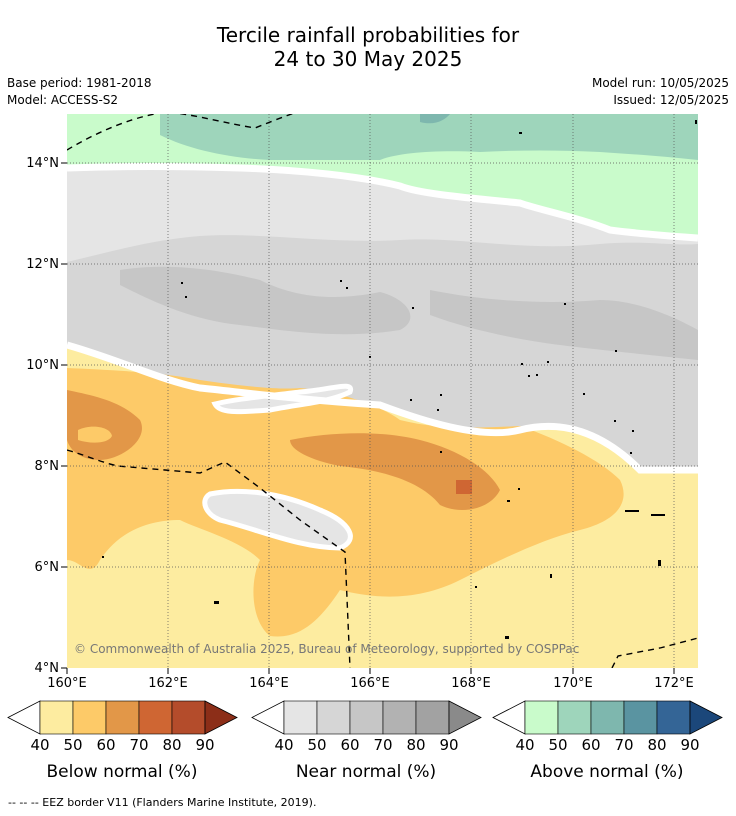 This screenshot has width=736, height=816. What do you see at coordinates (671, 100) in the screenshot?
I see `issued-date: Issued: 12/05/2025` at bounding box center [671, 100].